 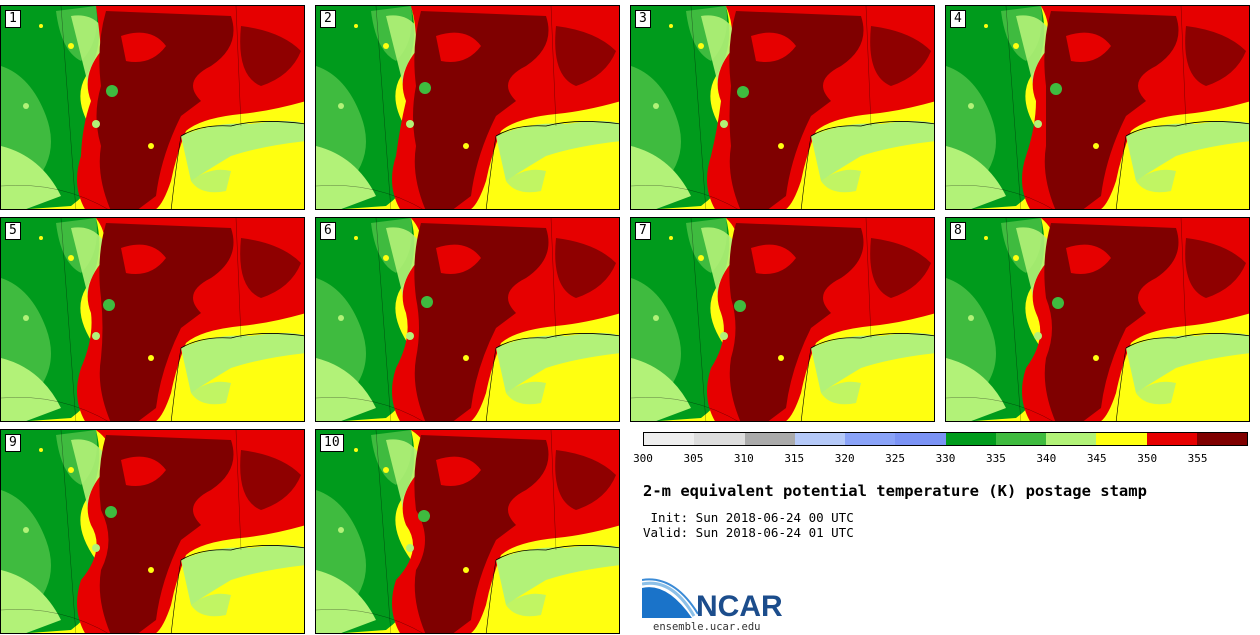 What do you see at coordinates (1197, 458) in the screenshot?
I see `colorbar-tick-label: 355` at bounding box center [1197, 458].